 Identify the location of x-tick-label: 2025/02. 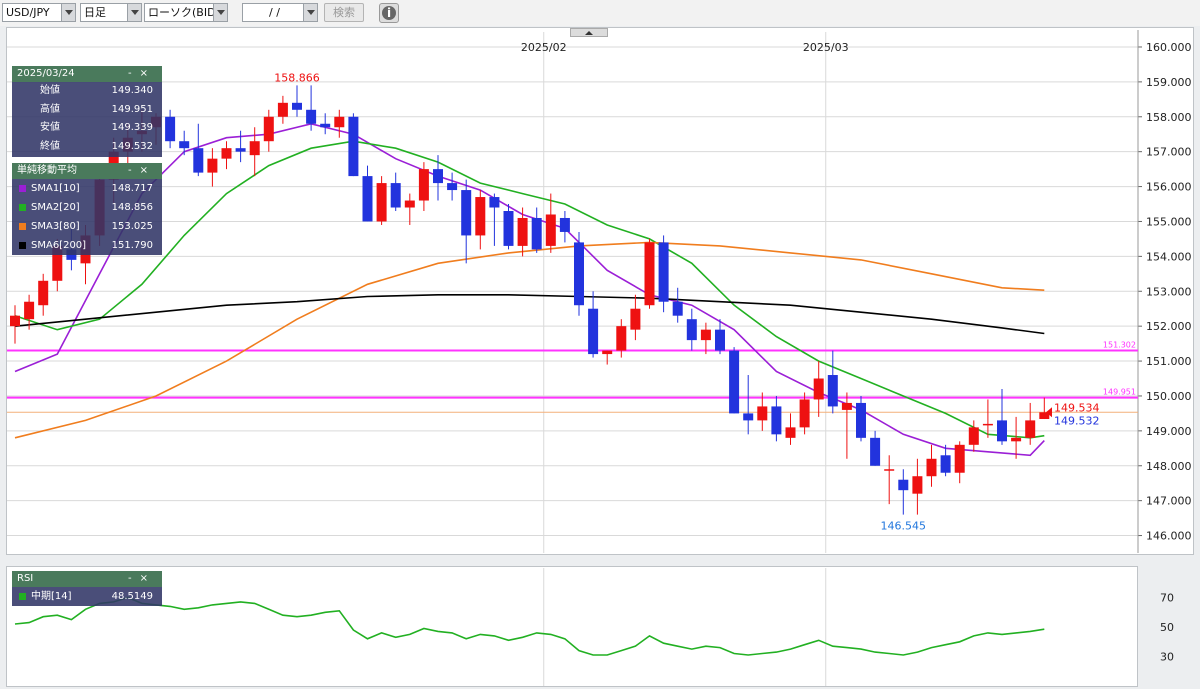
(544, 47).